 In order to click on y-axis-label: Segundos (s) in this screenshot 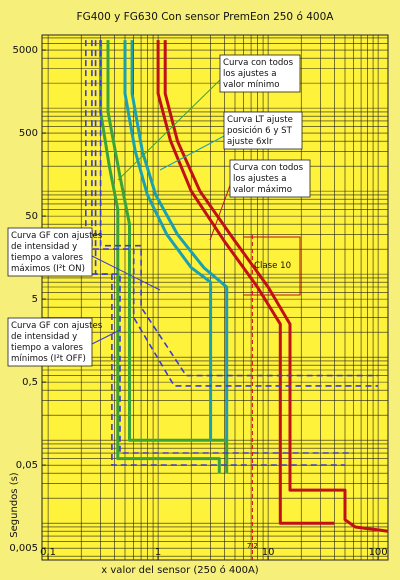, I will do `click(14, 504)`.